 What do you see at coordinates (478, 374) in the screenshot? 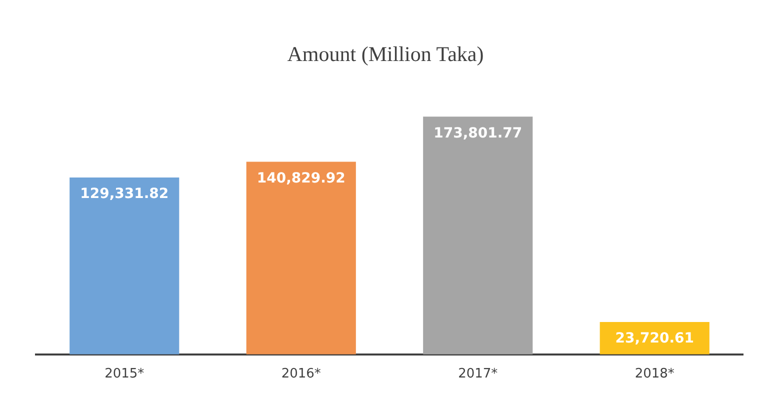
I see `x-tick-label: 2017*` at bounding box center [478, 374].